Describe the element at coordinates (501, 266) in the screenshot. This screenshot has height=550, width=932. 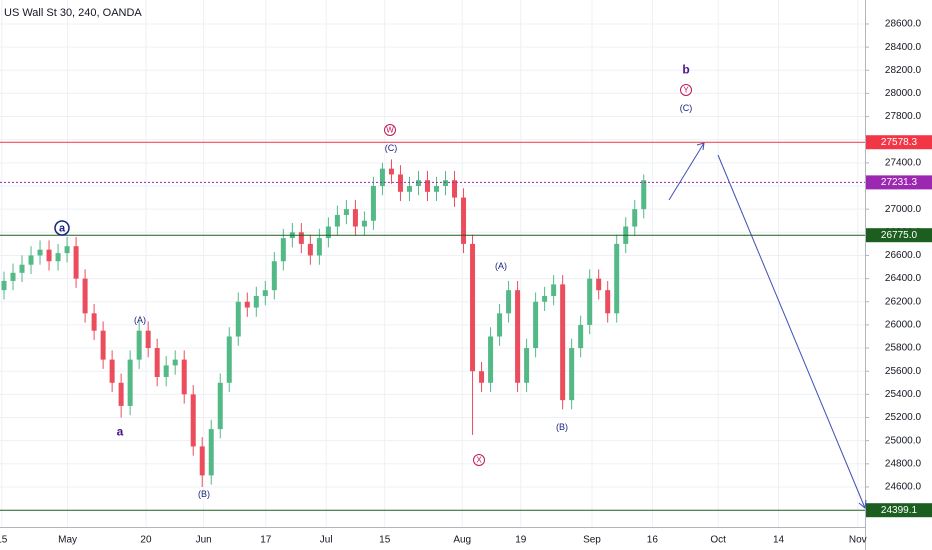
I see `wave-label: (A)` at that location.